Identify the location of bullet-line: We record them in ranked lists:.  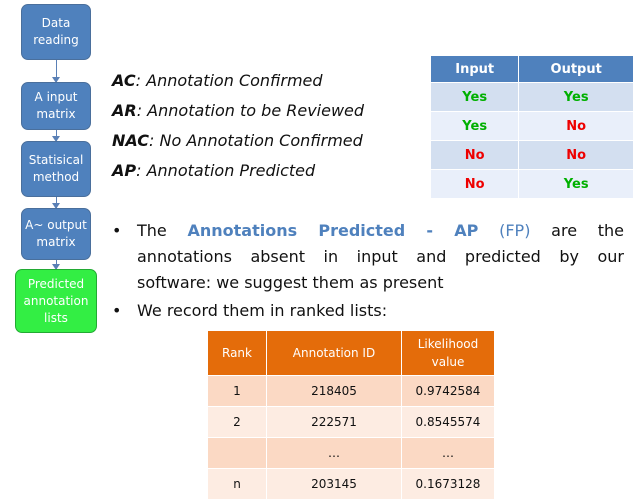
(262, 310).